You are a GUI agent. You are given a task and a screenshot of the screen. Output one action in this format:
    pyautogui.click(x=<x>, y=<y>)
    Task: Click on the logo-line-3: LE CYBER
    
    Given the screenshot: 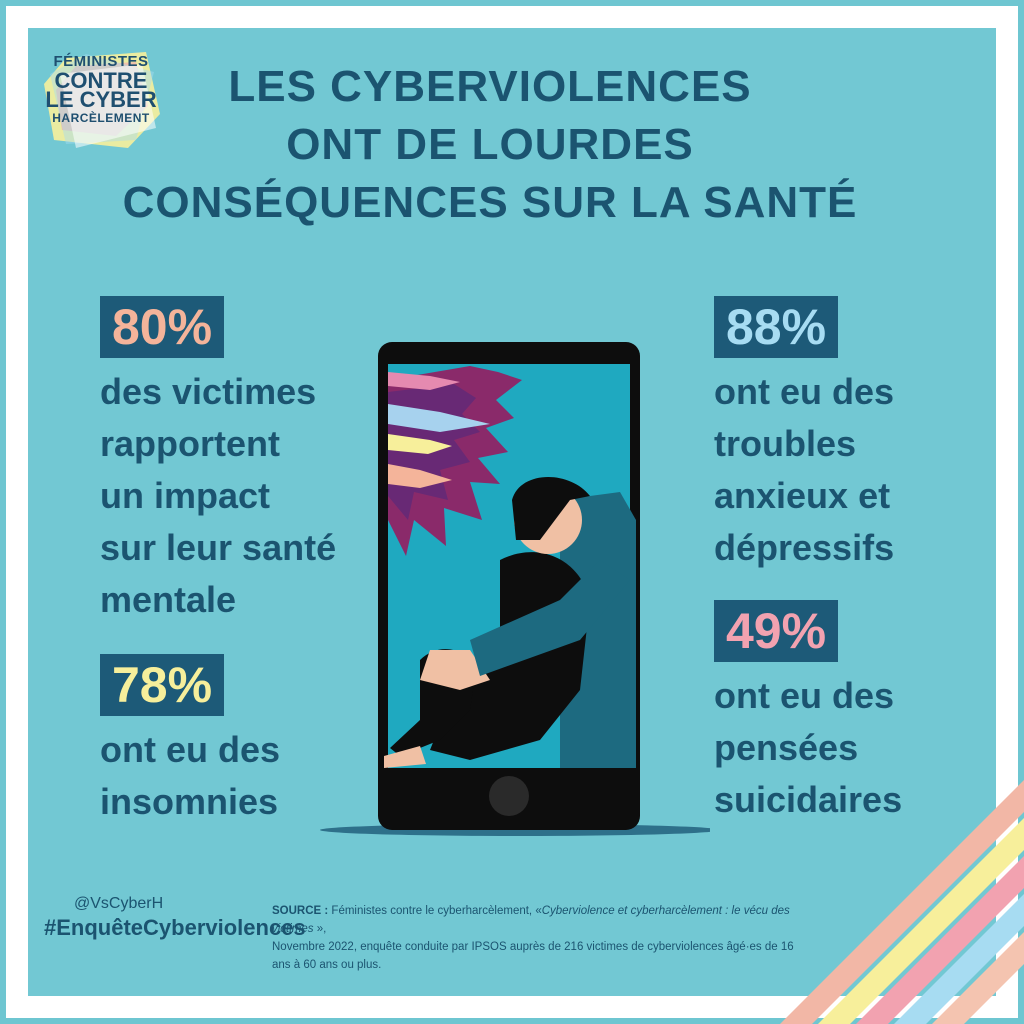 What is the action you would take?
    pyautogui.click(x=101, y=99)
    